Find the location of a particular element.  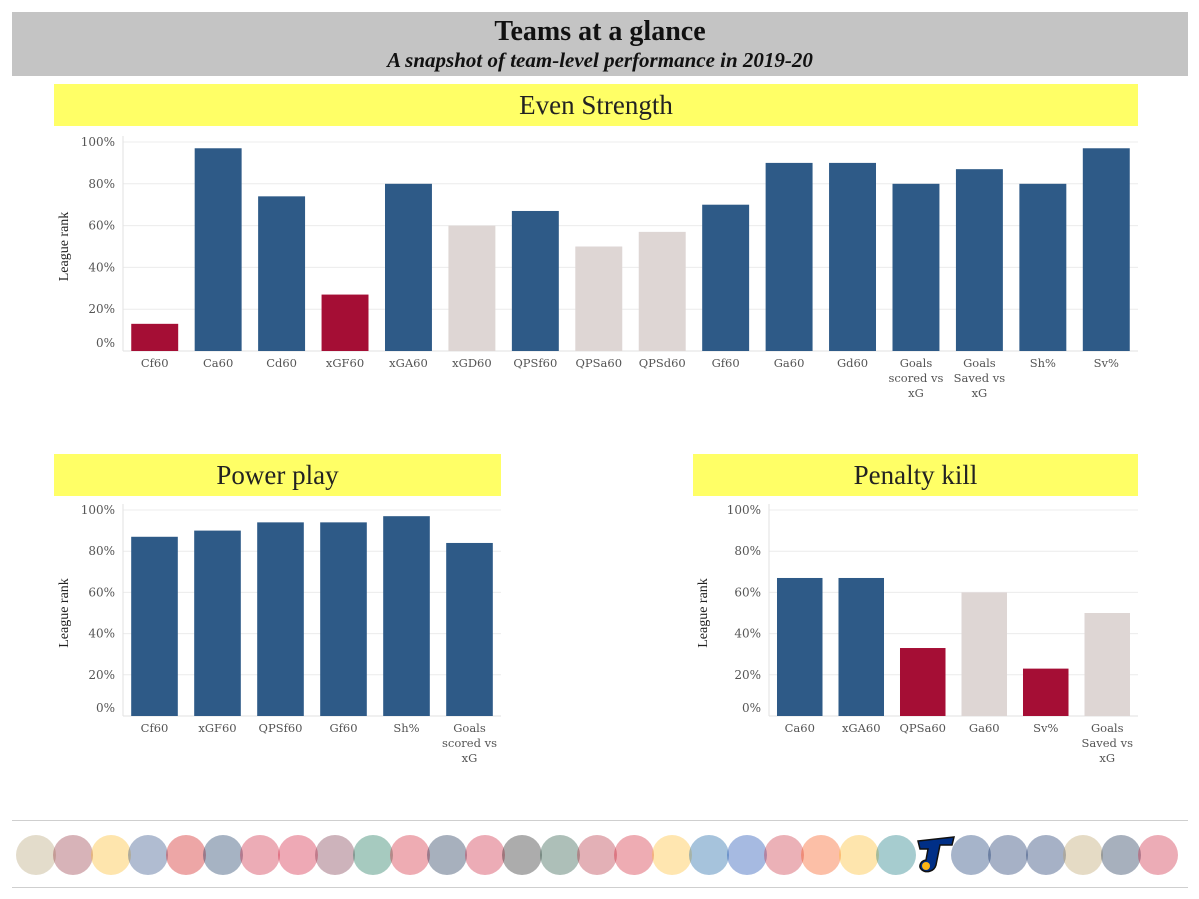

even-y-tick-label: 80% is located at coordinates (101, 184).